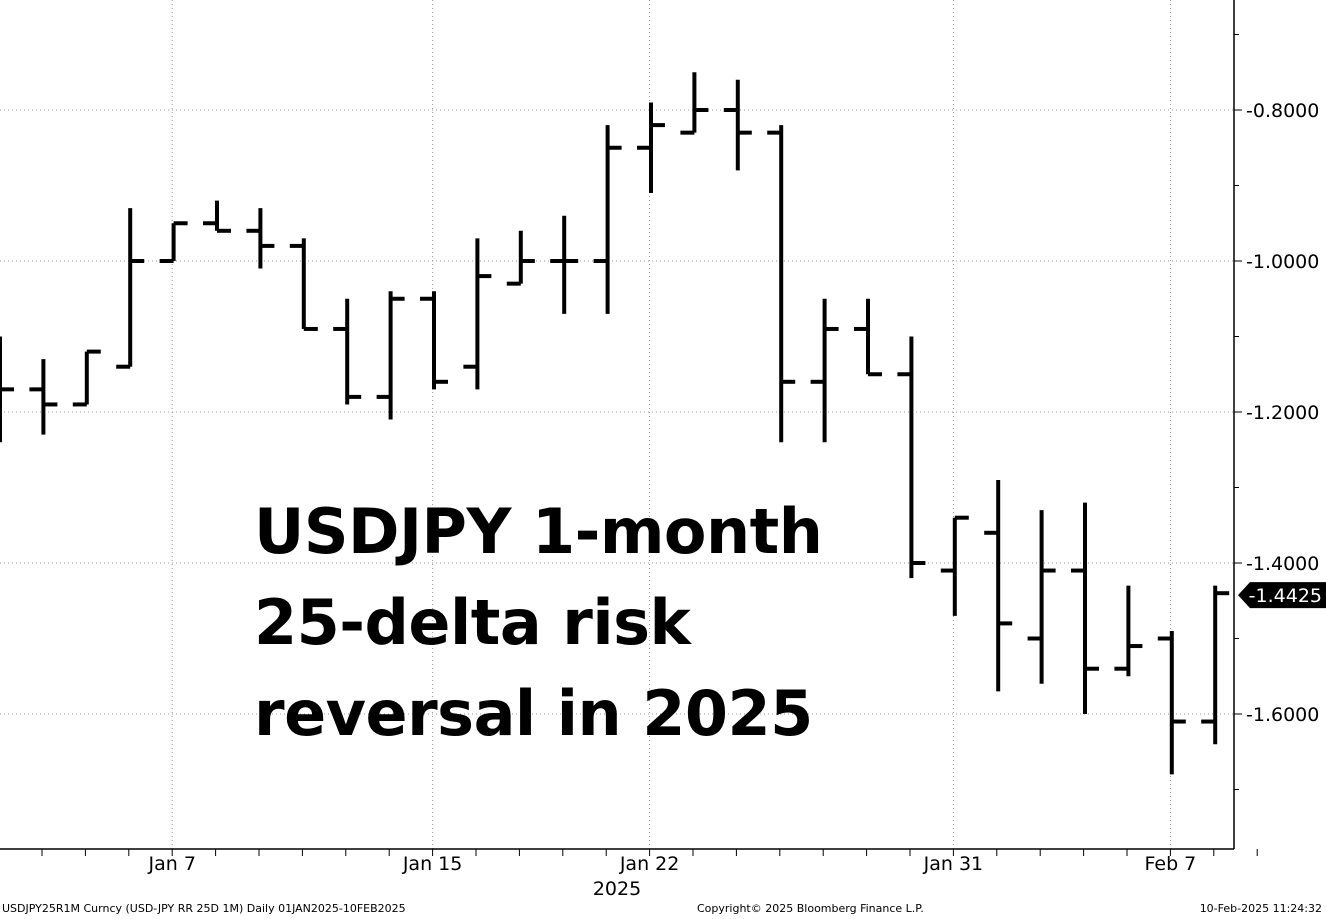 Image resolution: width=1326 pixels, height=919 pixels. I want to click on x-year-label: 2025, so click(617, 889).